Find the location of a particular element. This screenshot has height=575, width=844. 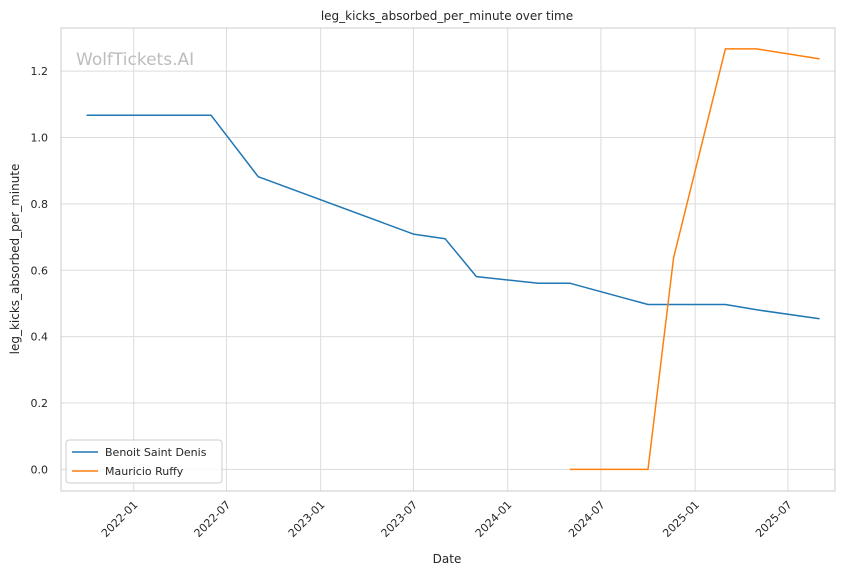

x-tick-label: 2022-07 is located at coordinates (213, 519).